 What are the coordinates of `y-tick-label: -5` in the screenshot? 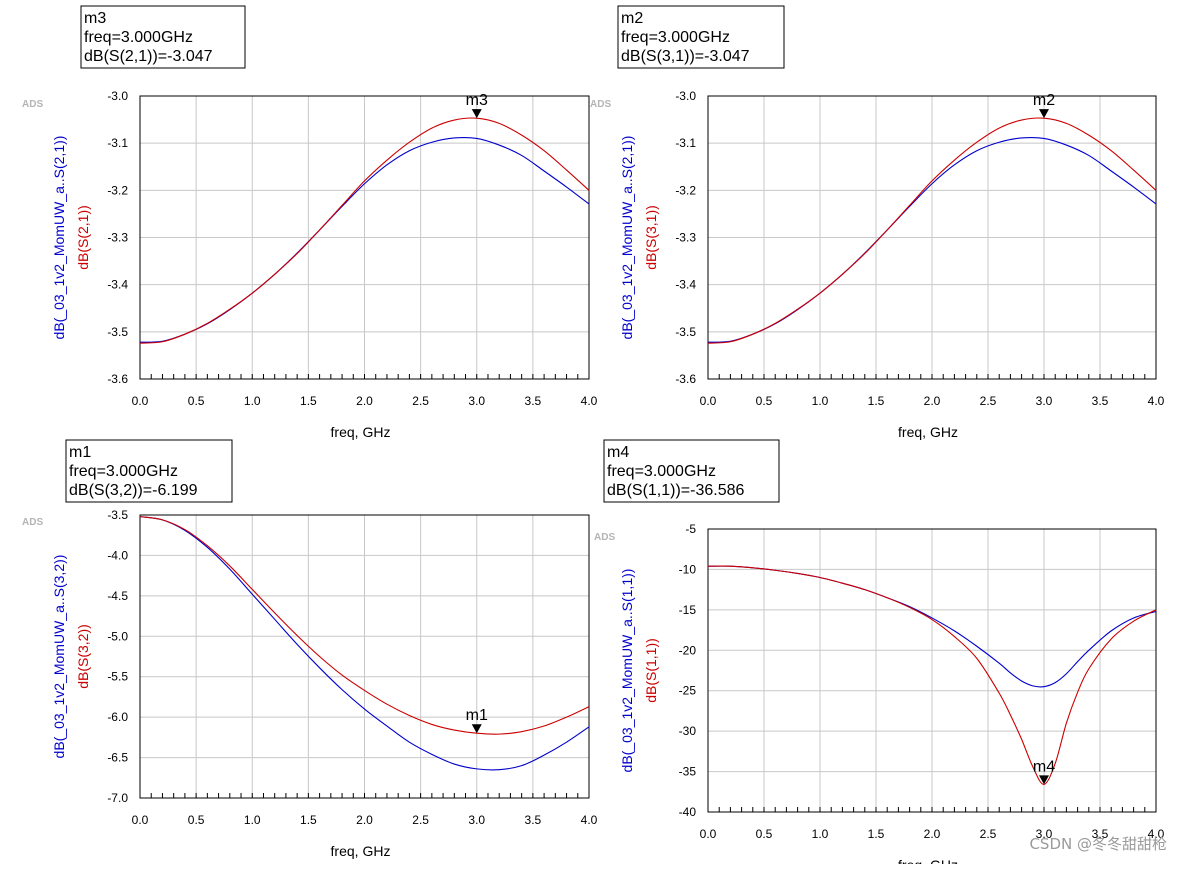 It's located at (690, 529).